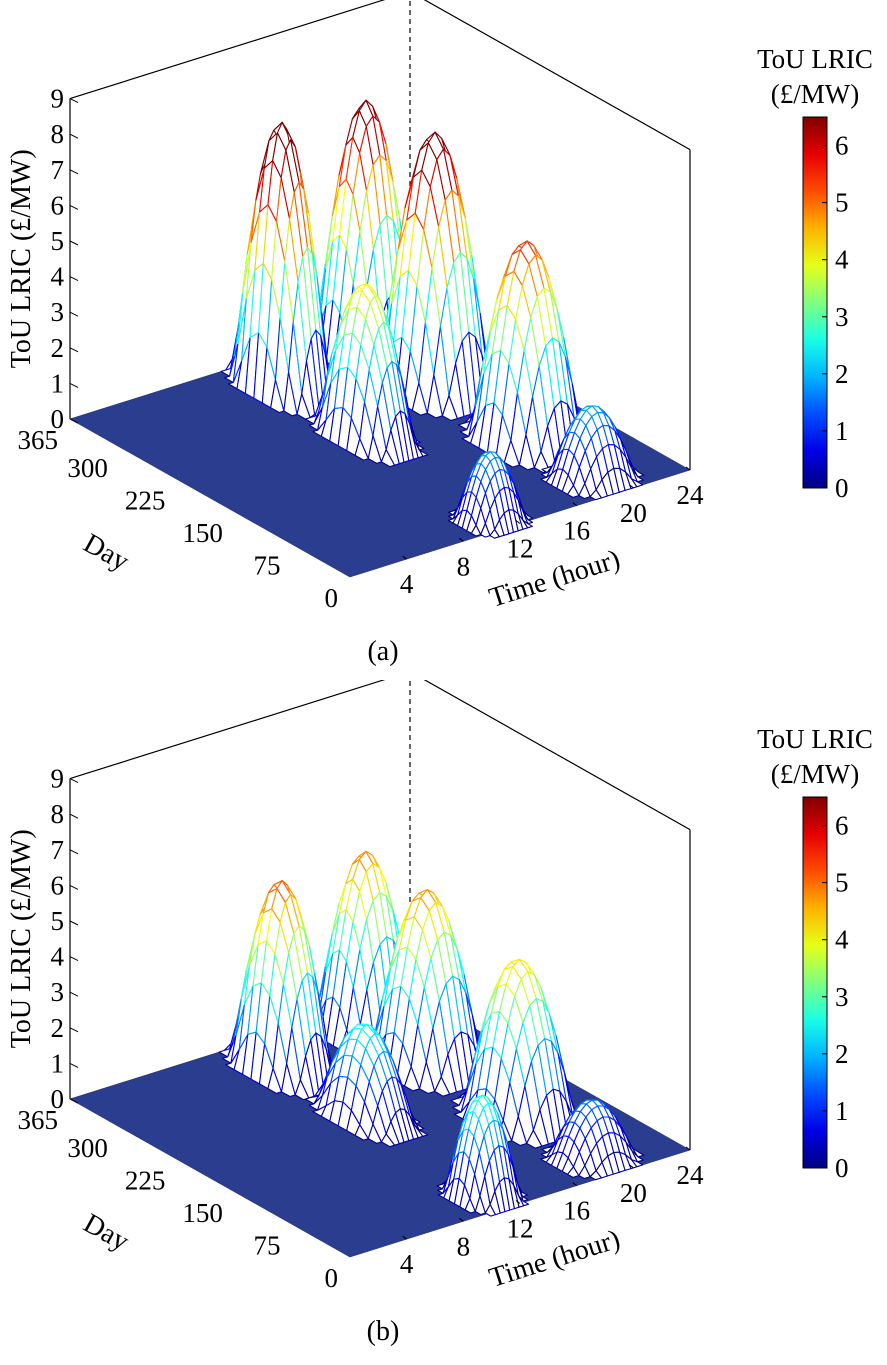  What do you see at coordinates (382, 651) in the screenshot?
I see `panel-label: (a)` at bounding box center [382, 651].